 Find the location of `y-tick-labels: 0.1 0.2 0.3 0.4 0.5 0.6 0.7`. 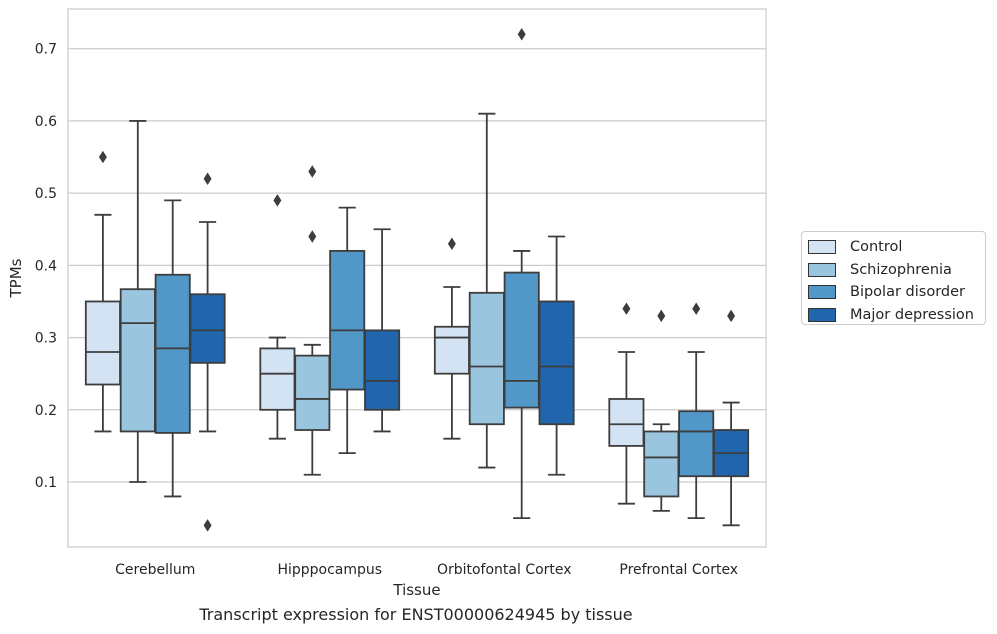

y-tick-labels: 0.1 0.2 0.3 0.4 0.5 0.6 0.7 is located at coordinates (46, 266).